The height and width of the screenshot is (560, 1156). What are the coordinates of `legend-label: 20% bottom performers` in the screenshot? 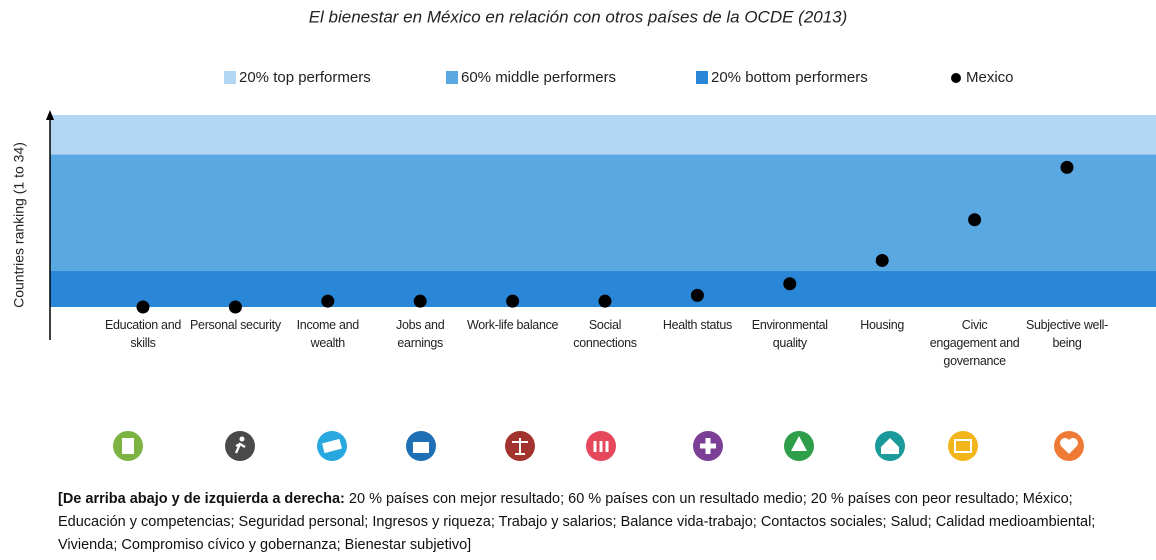 It's located at (789, 77).